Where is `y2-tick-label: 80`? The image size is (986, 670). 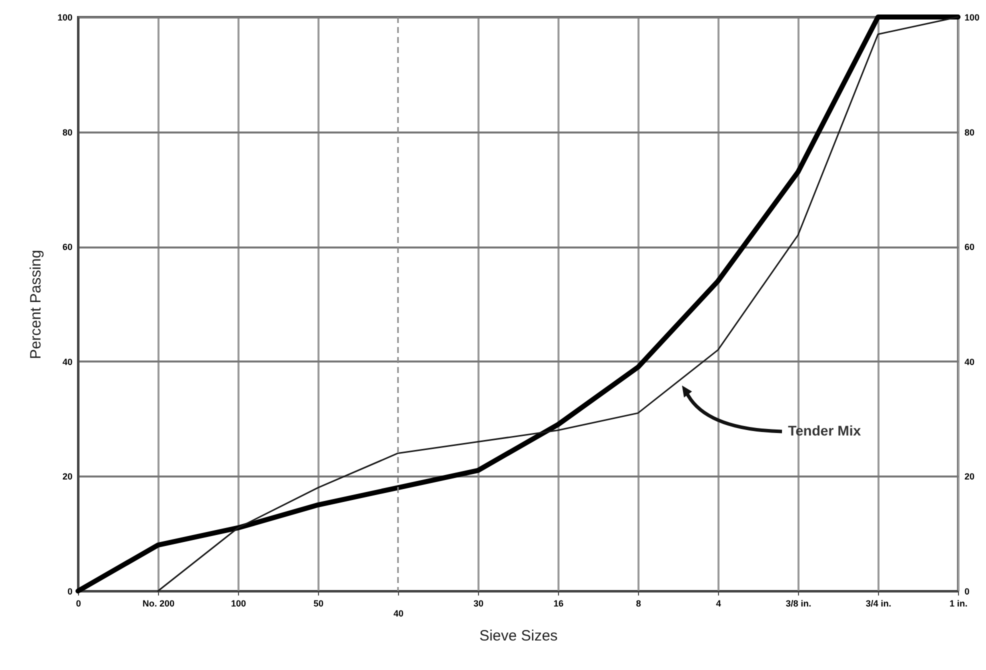
y2-tick-label: 80 is located at coordinates (969, 132).